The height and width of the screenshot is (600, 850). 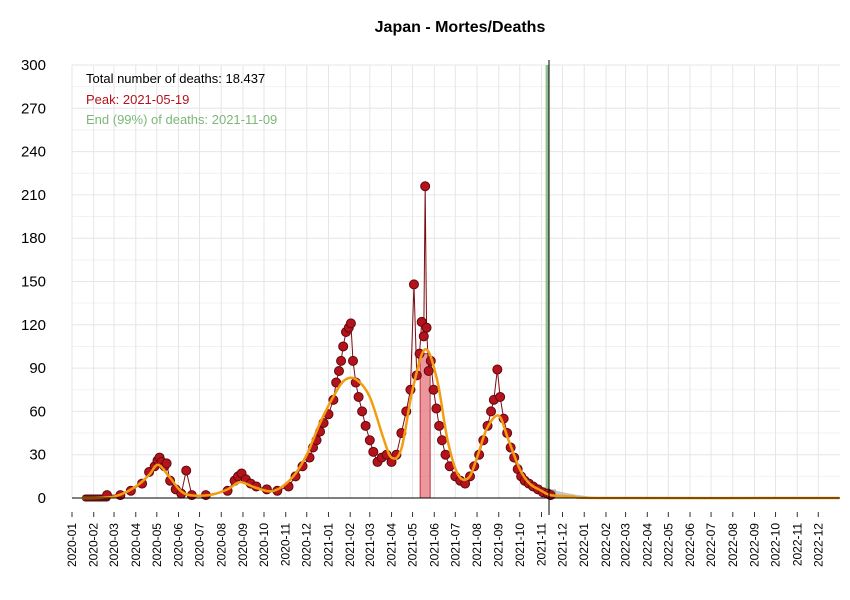 I want to click on x-tick-label: 2022-12, so click(x=818, y=545).